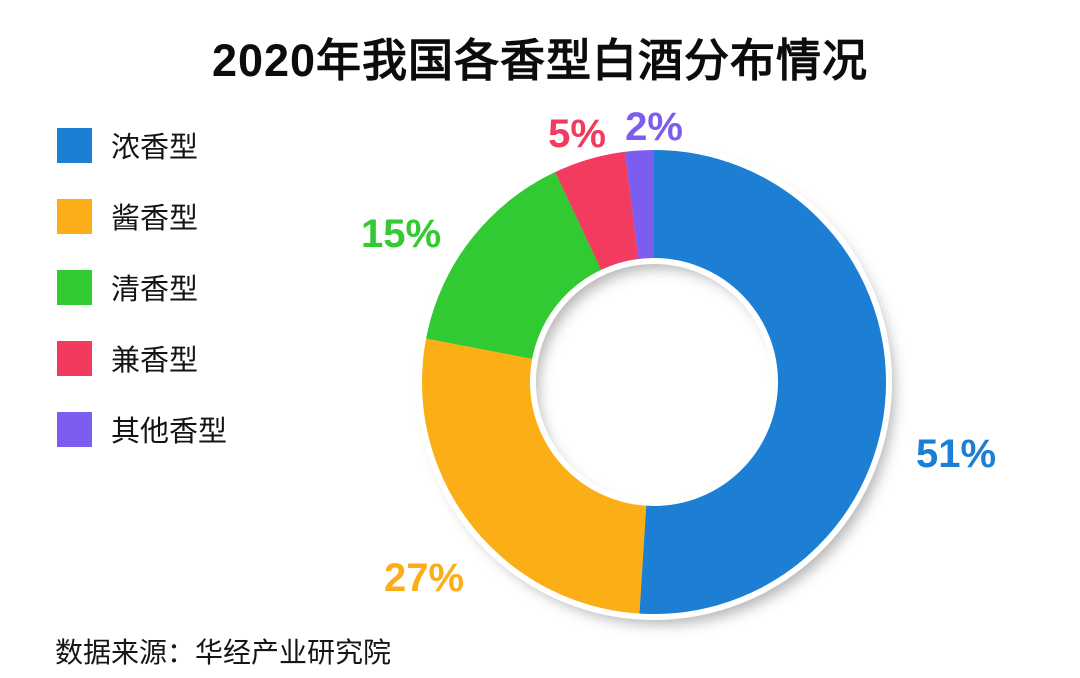 Image resolution: width=1080 pixels, height=678 pixels. What do you see at coordinates (401, 234) in the screenshot?
I see `slice-value-label-2: 15%` at bounding box center [401, 234].